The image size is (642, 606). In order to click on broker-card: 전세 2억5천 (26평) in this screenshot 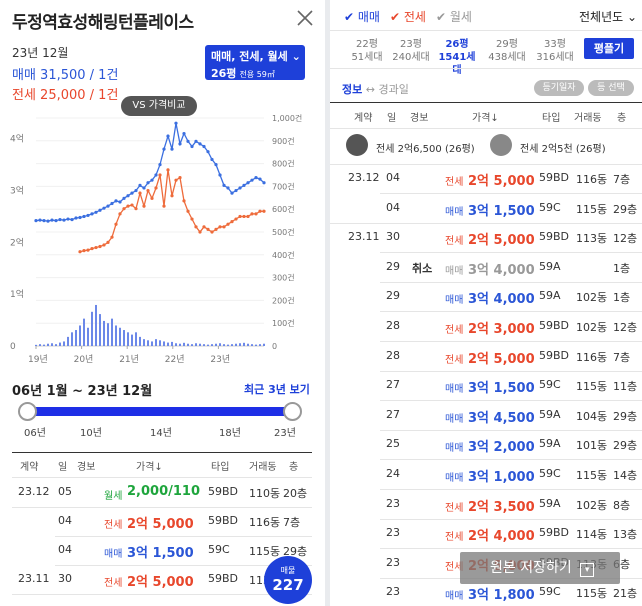, I will do `click(565, 147)`.